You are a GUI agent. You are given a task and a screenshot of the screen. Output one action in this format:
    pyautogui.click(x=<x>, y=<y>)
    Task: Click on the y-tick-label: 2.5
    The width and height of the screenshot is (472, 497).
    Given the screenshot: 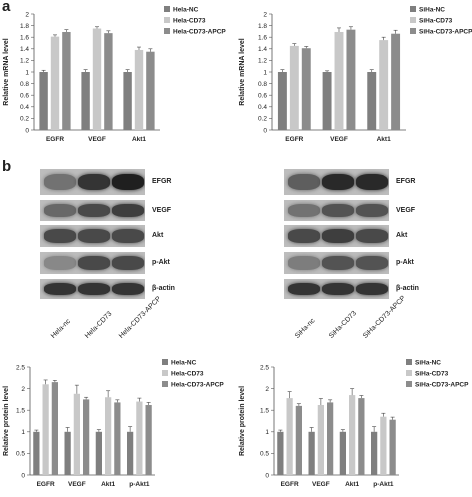 What is the action you would take?
    pyautogui.click(x=264, y=367)
    